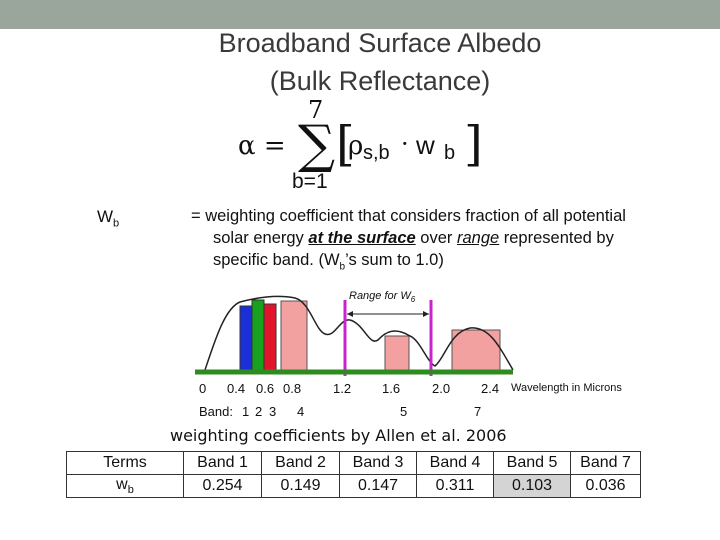 This screenshot has width=720, height=540. Describe the element at coordinates (605, 463) in the screenshot. I see `header-band7: Band 7` at that location.